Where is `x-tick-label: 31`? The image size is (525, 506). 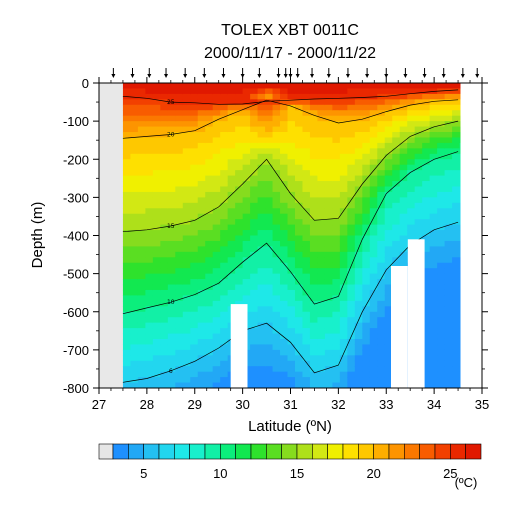 x-tick-label: 31 is located at coordinates (290, 404).